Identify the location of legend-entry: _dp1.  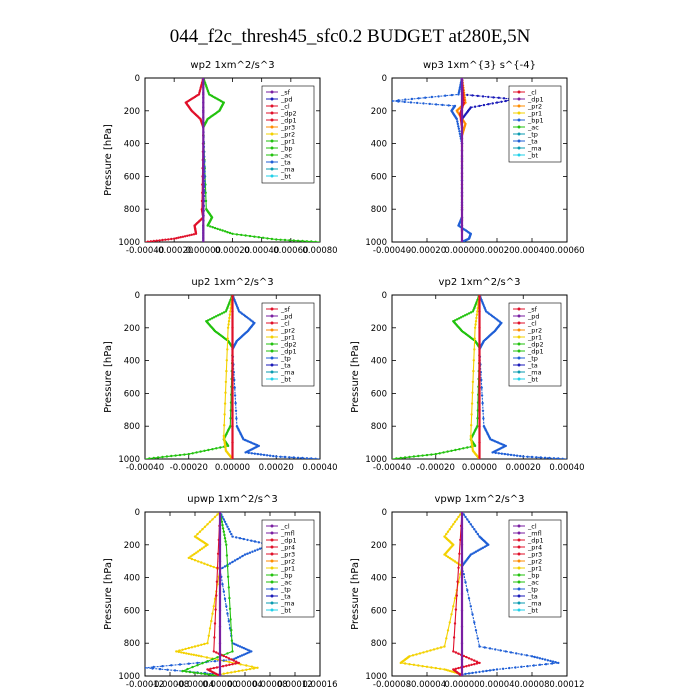
(535, 99).